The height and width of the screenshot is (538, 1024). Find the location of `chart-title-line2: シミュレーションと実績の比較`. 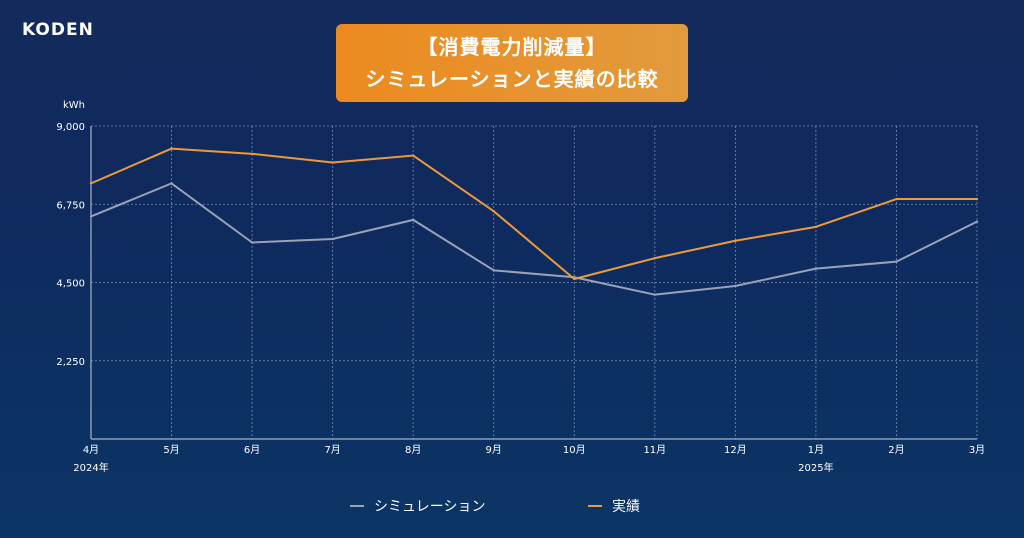

chart-title-line2: シミュレーションと実績の比較 is located at coordinates (512, 79).